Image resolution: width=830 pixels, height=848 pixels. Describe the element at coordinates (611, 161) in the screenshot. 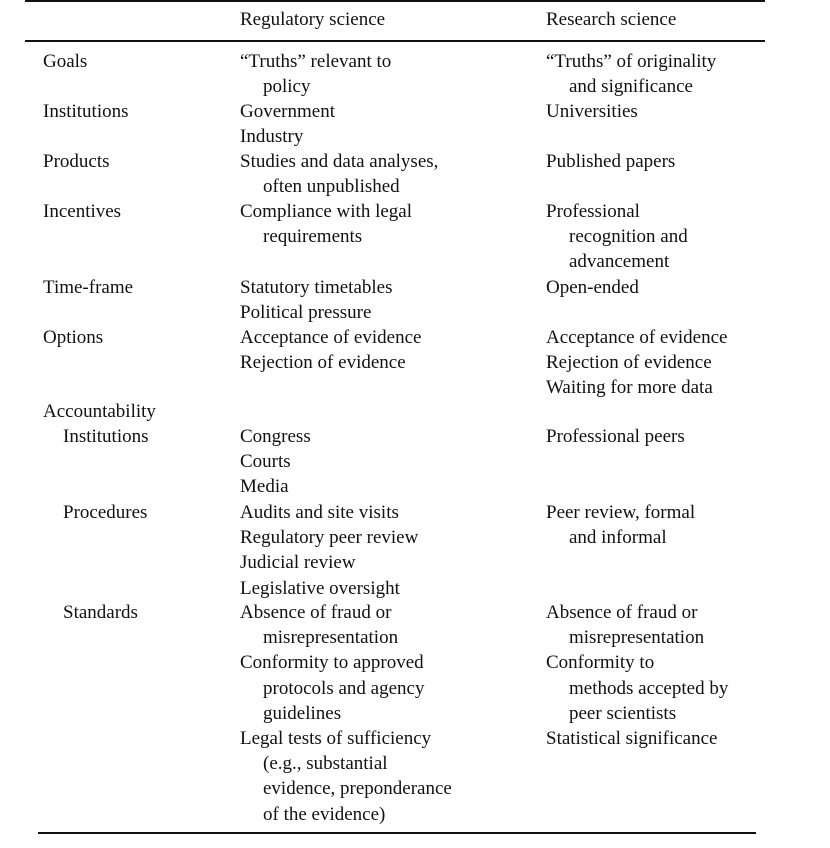

I see `research-cell-line: Published papers` at that location.